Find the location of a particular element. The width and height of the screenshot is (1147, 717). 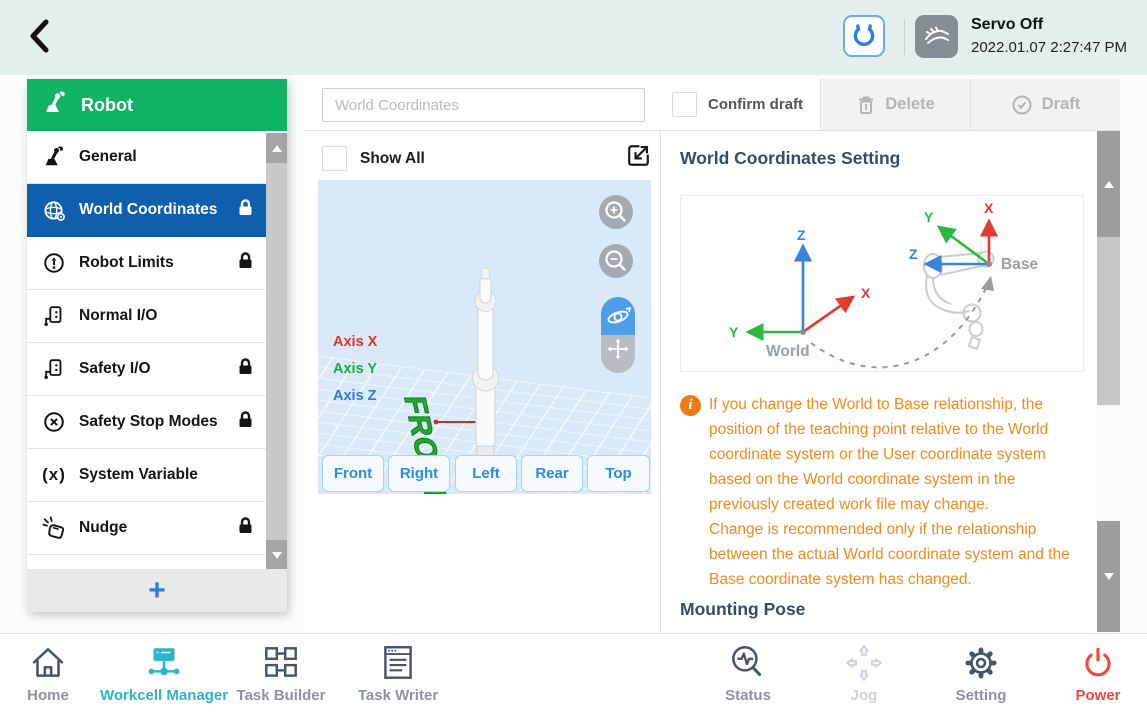

back-chevron-icon is located at coordinates (39, 36).